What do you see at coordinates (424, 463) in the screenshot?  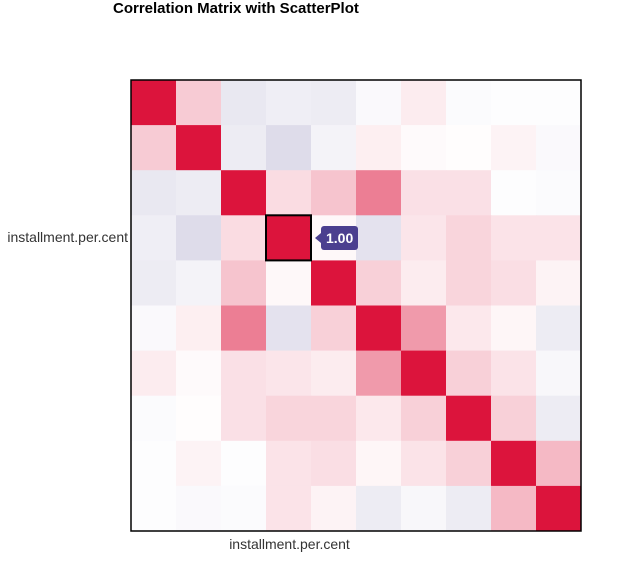 I see `heatmap-cell-r8-c6` at bounding box center [424, 463].